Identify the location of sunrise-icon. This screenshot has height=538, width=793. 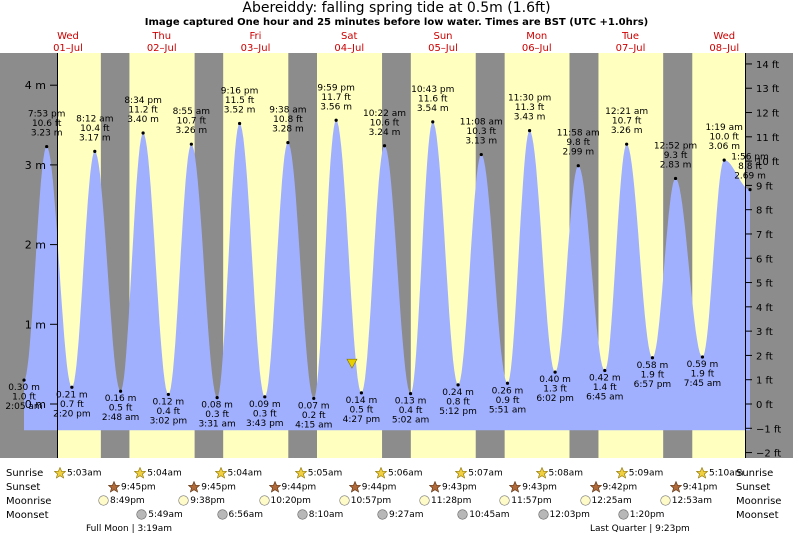
(381, 473).